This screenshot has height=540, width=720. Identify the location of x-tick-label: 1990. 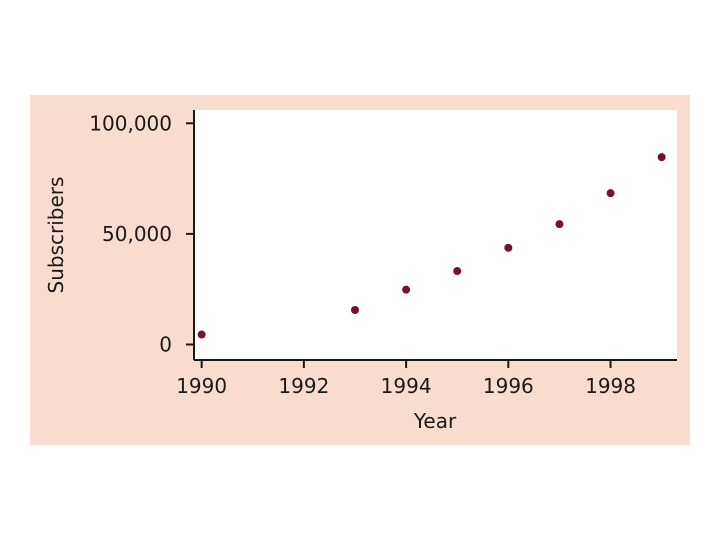
(201, 386).